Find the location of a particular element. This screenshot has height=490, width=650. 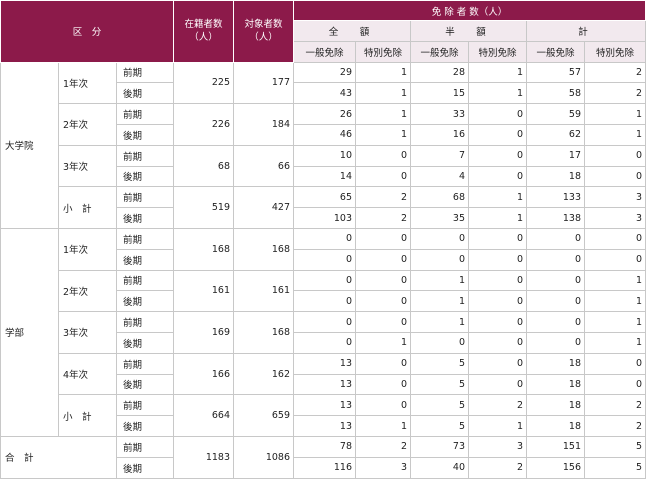

taisho-value: 427 is located at coordinates (264, 207).